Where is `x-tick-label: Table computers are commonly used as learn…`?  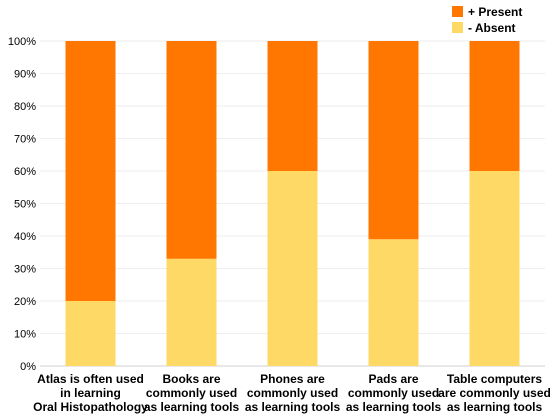 x-tick-label: Table computers are commonly used as learn… is located at coordinates (494, 393).